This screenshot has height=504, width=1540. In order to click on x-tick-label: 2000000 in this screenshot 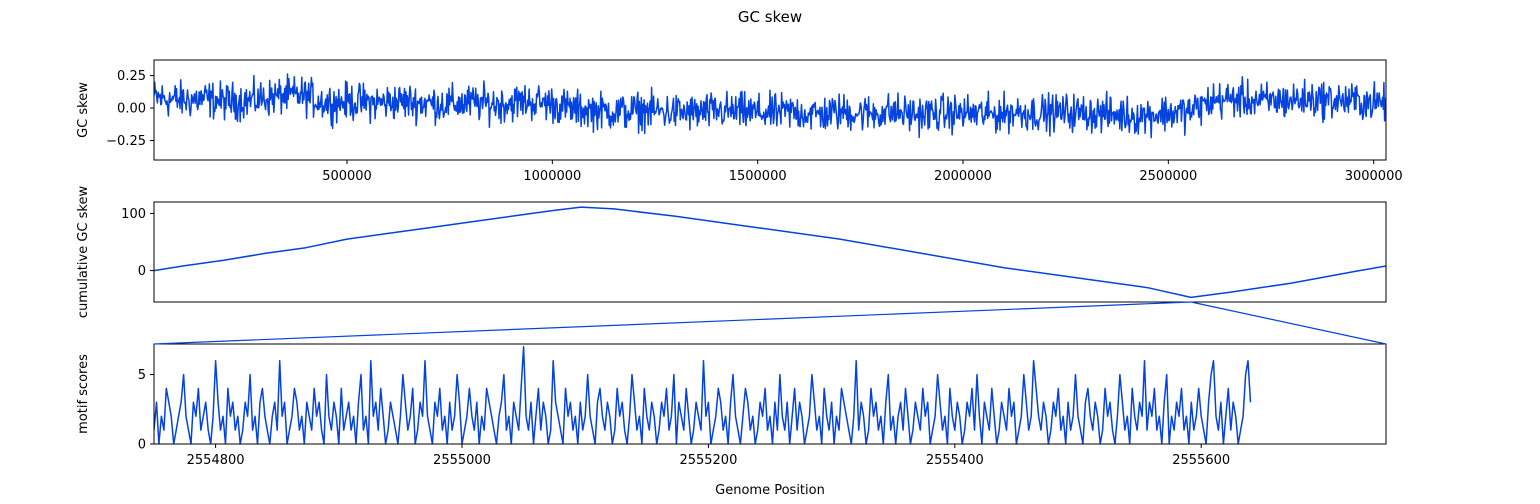, I will do `click(963, 176)`.